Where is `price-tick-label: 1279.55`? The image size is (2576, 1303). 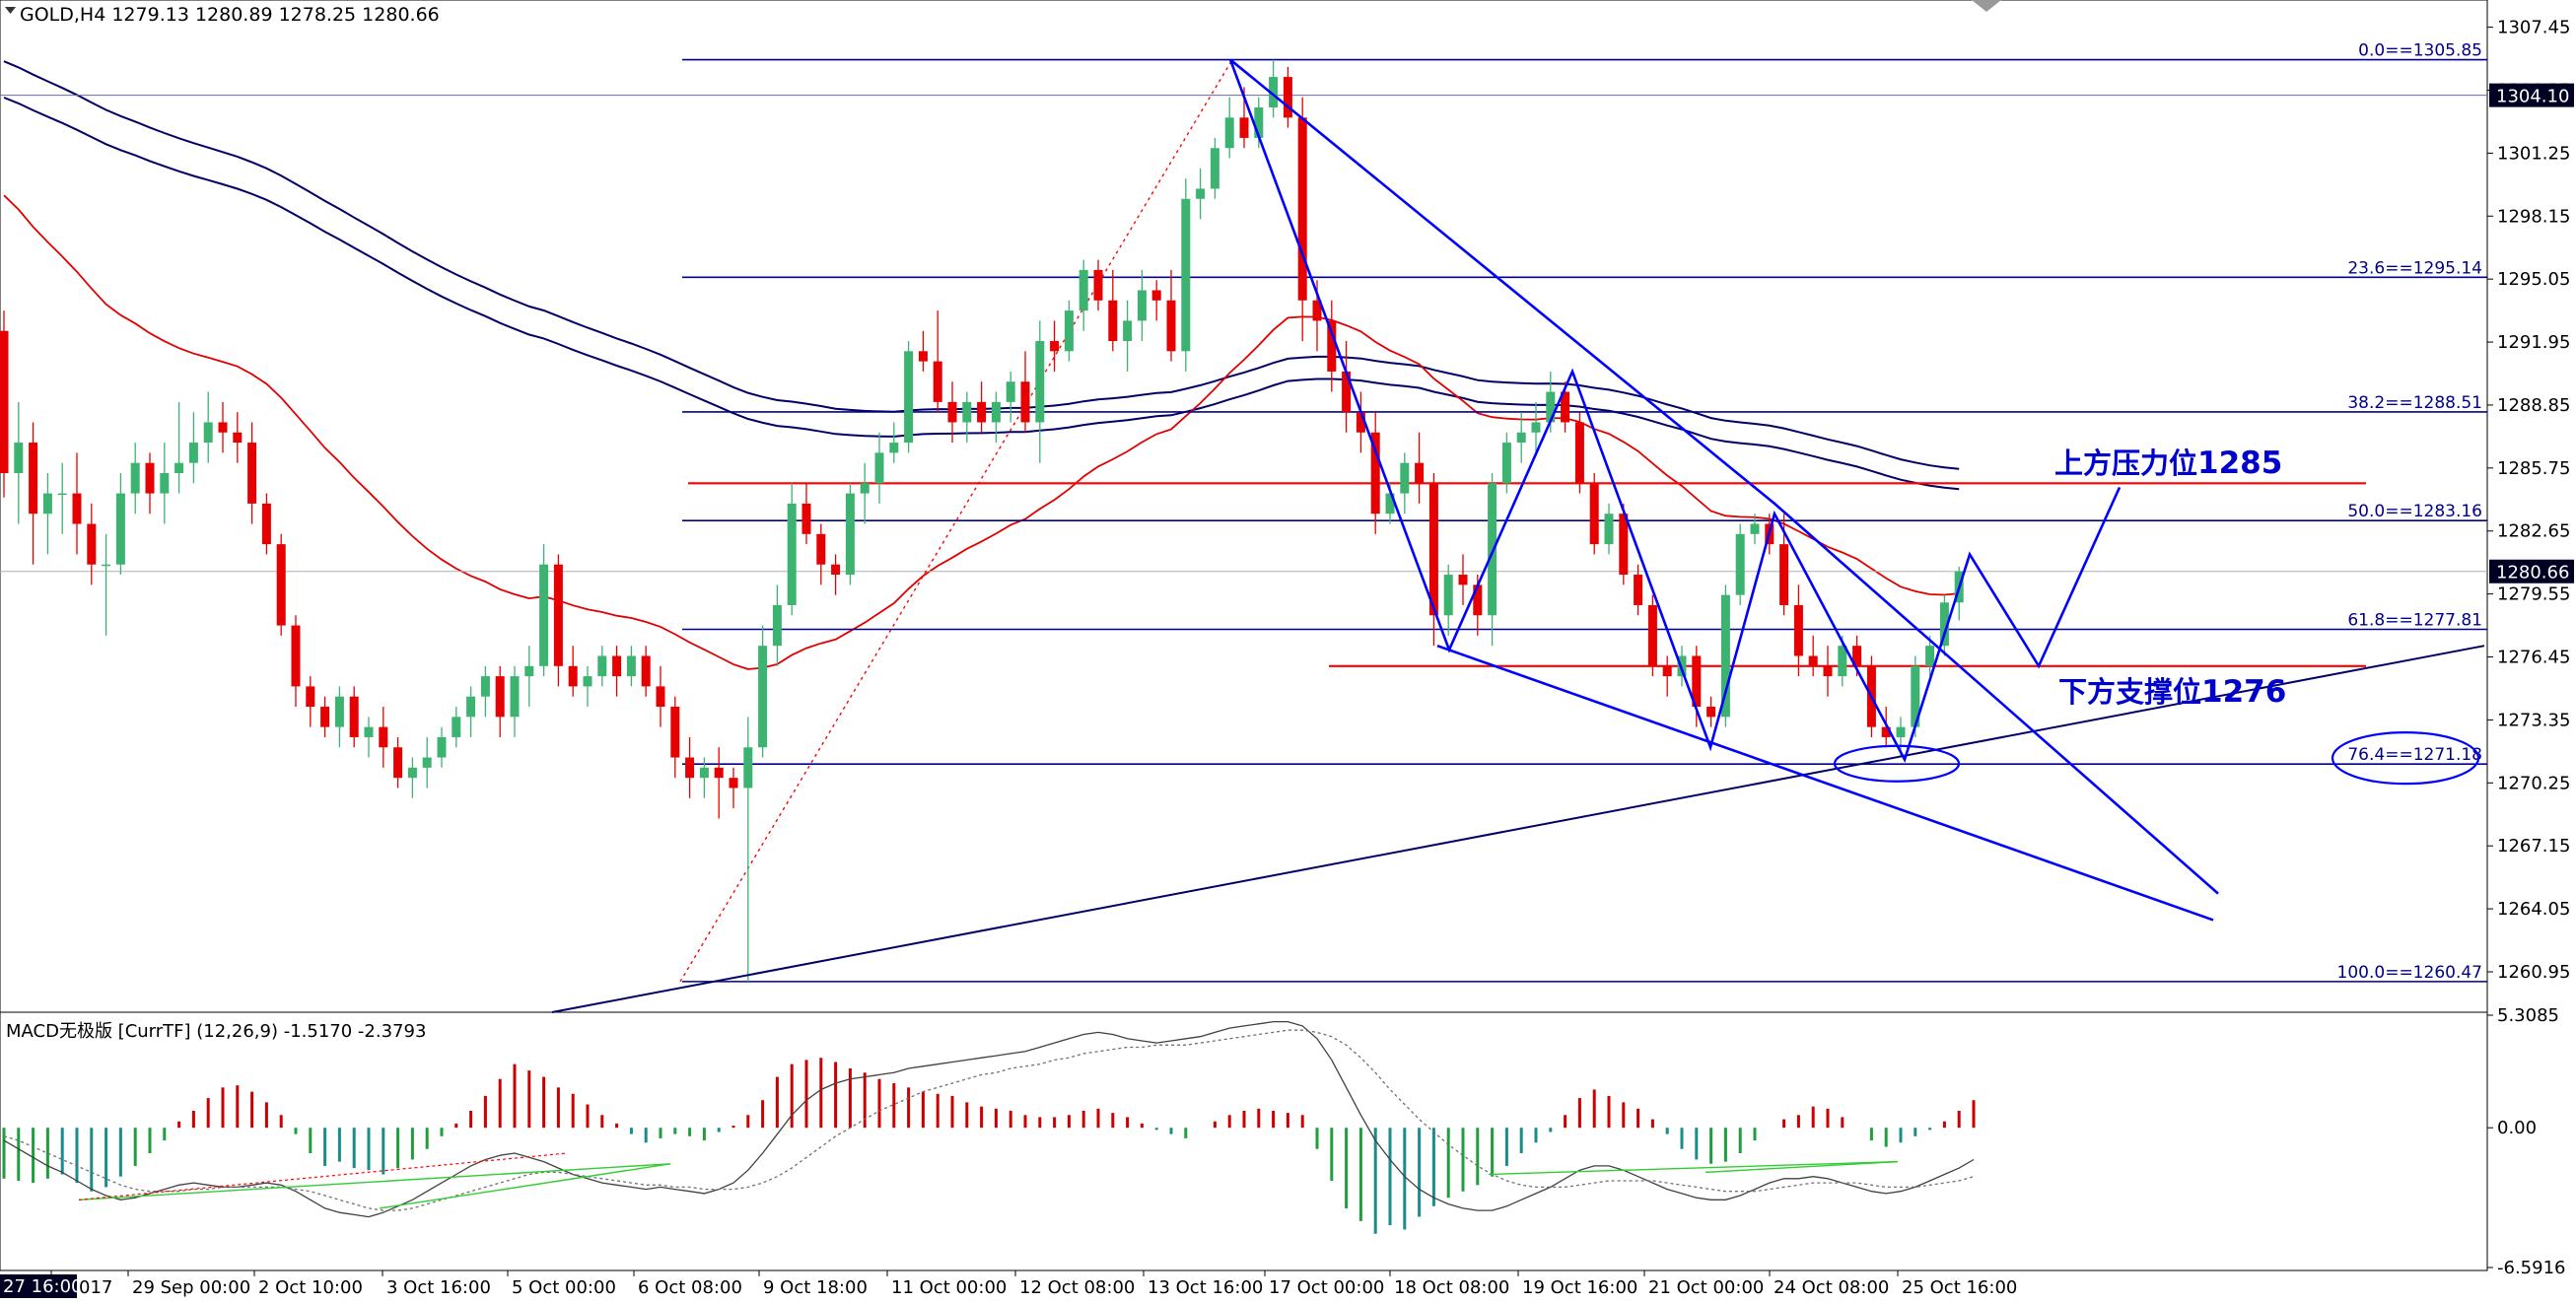
price-tick-label: 1279.55 is located at coordinates (2533, 594).